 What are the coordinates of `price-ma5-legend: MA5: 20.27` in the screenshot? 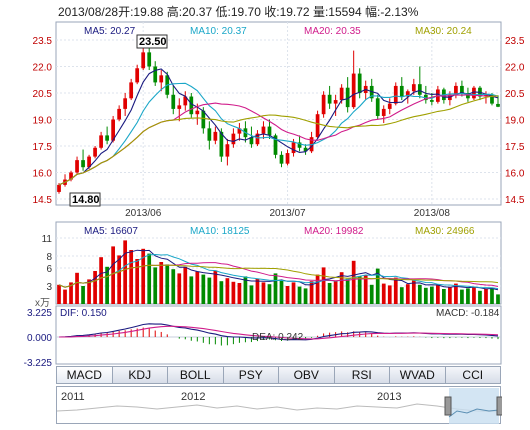 It's located at (110, 31).